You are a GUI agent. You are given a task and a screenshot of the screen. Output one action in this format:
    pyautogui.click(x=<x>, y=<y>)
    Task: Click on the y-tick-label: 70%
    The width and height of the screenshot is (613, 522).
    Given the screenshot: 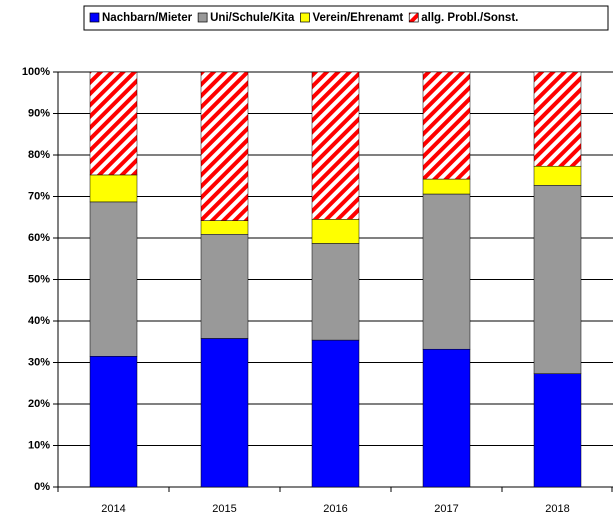 What is the action you would take?
    pyautogui.click(x=39, y=196)
    